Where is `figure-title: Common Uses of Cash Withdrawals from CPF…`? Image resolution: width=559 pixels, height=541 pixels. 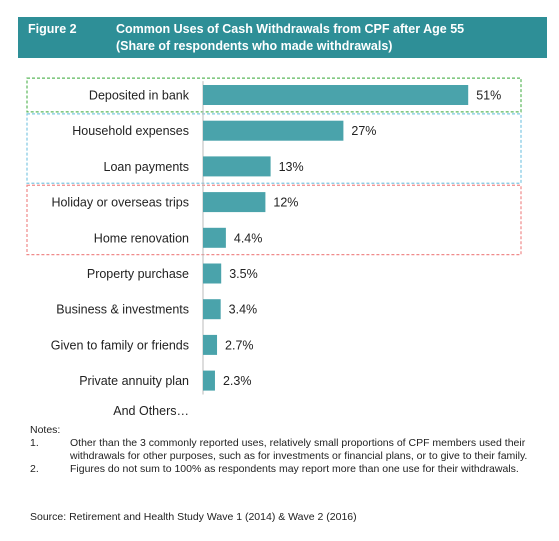 figure-title: Common Uses of Cash Withdrawals from CPF… is located at coordinates (290, 29).